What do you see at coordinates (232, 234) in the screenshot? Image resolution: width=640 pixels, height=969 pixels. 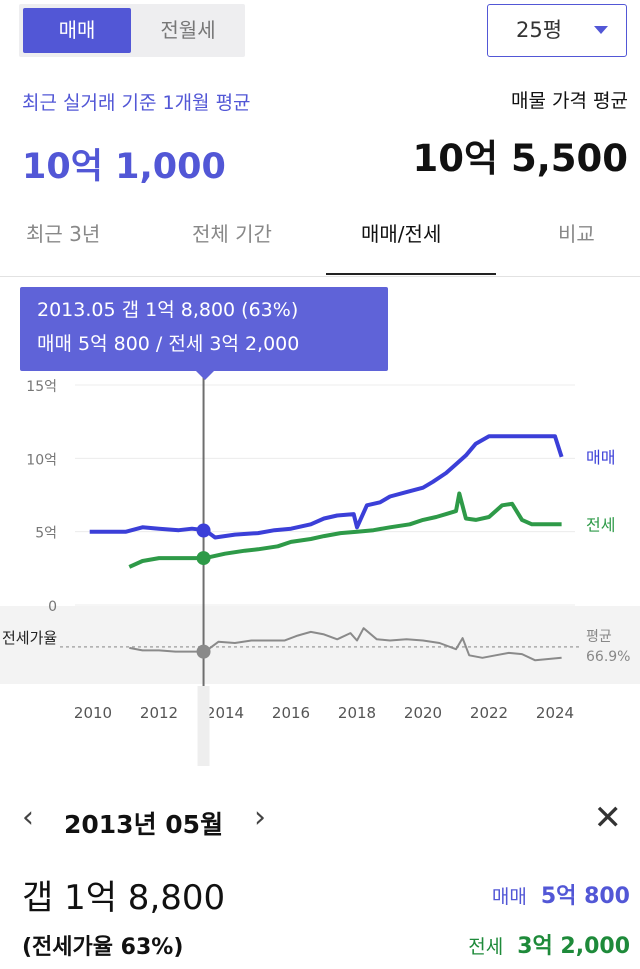 I see `tab-all-period: 전체 기간` at bounding box center [232, 234].